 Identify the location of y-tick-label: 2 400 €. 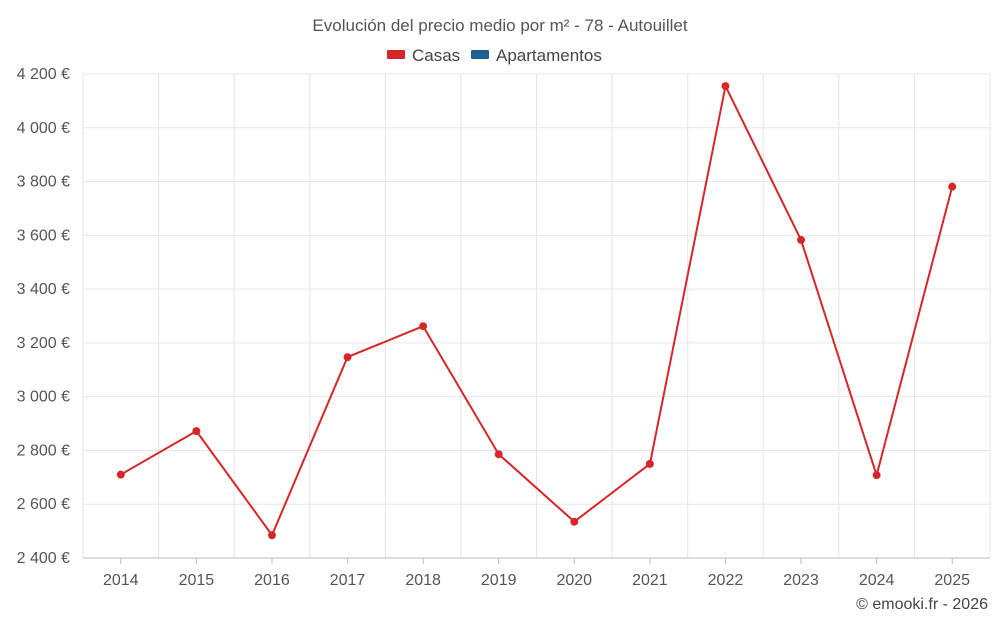
(43, 558).